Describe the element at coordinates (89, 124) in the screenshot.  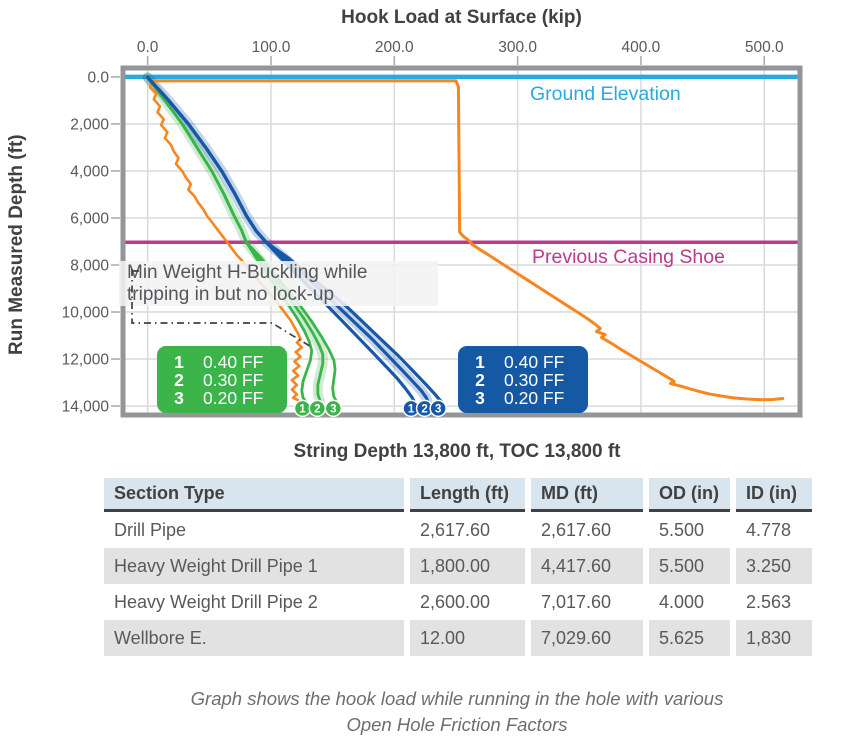
I see `y-tick-label: 2,000` at that location.